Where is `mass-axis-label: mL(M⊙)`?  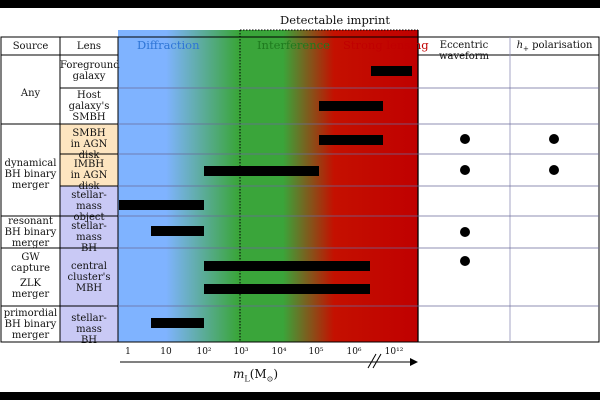
mass-axis-label: mL(M⊙) is located at coordinates (256, 375).